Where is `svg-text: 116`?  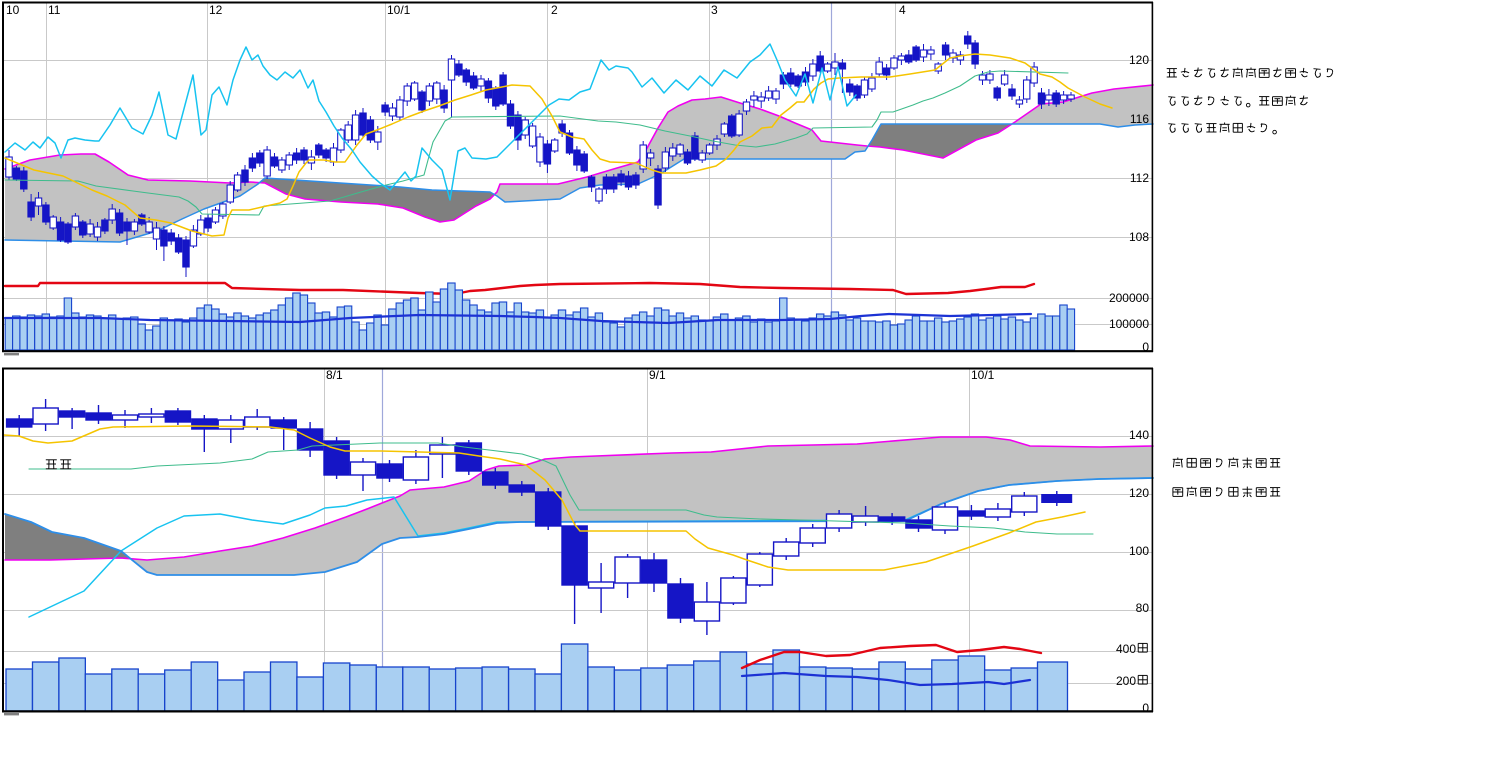 svg-text: 116 is located at coordinates (1139, 119).